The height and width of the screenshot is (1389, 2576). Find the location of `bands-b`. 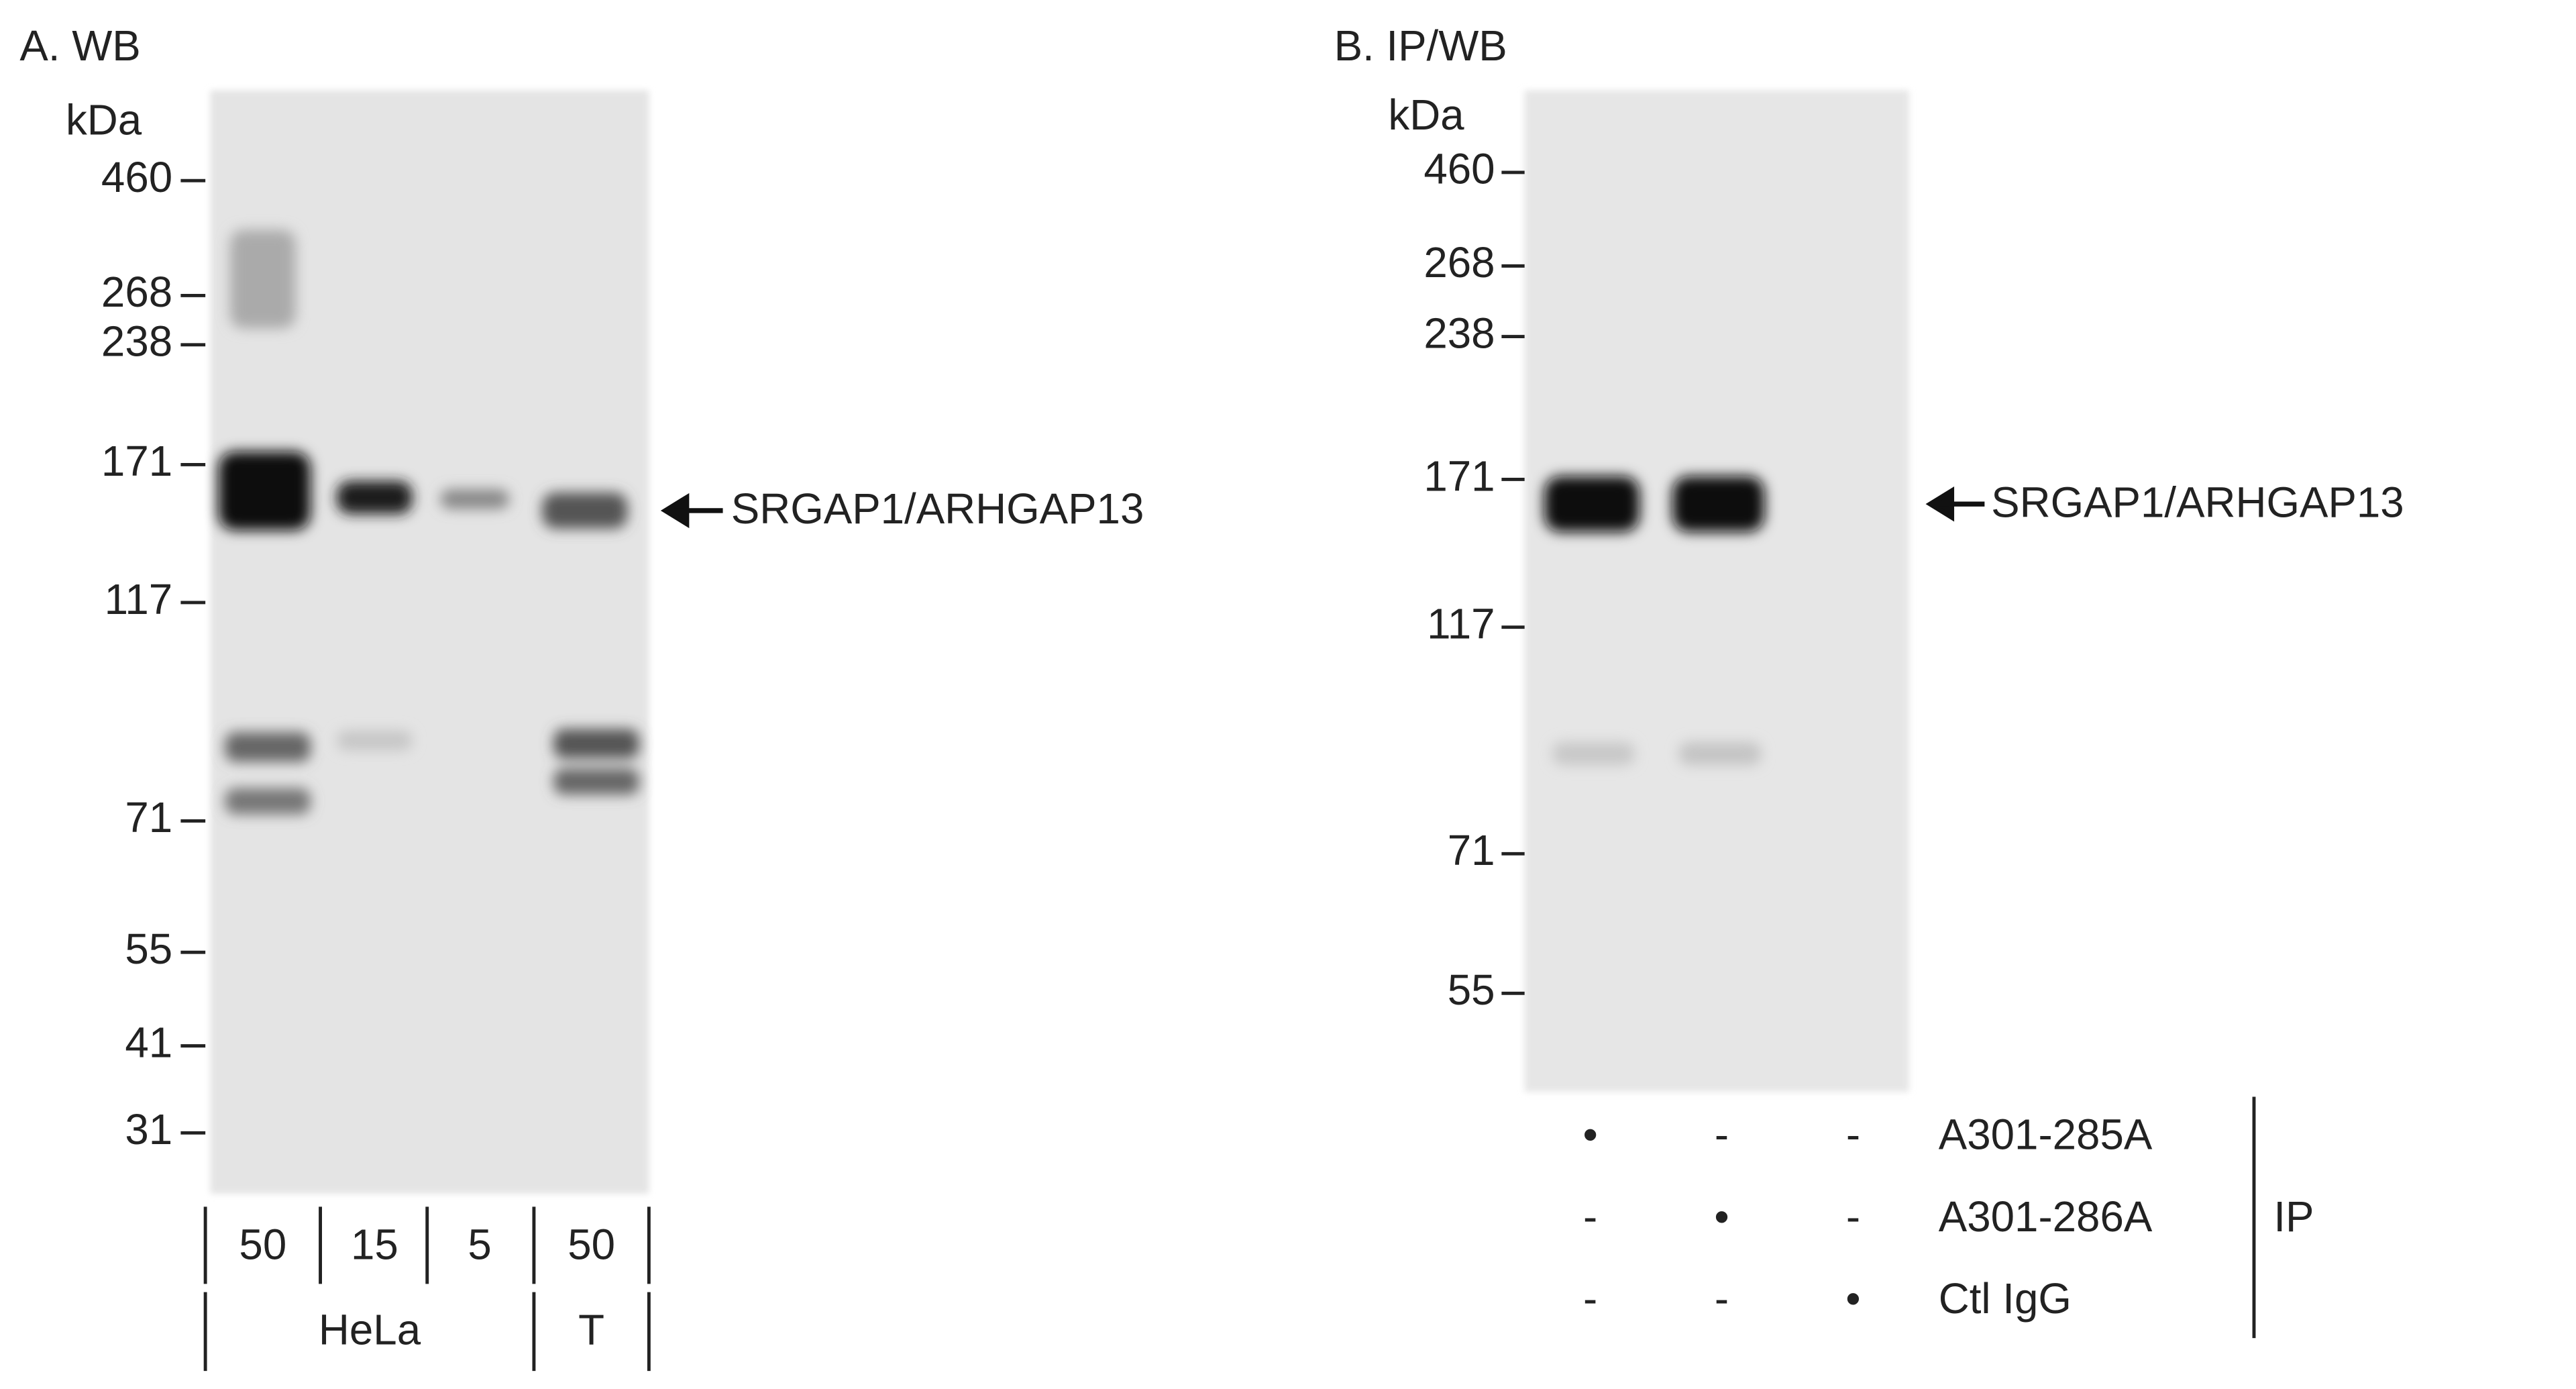

bands-b is located at coordinates (1654, 621).